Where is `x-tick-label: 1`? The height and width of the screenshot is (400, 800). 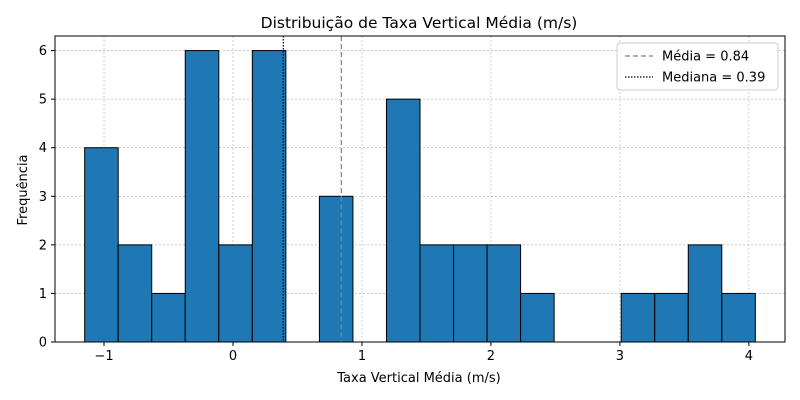
x-tick-label: 1 is located at coordinates (362, 356).